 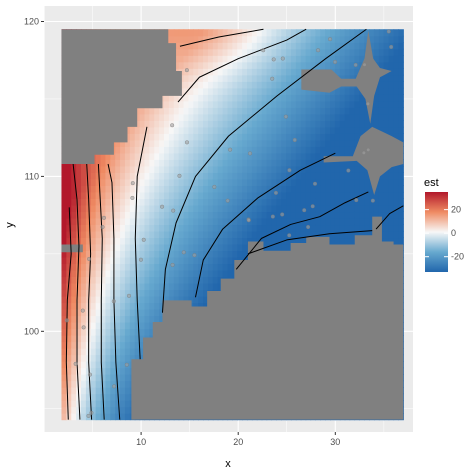 What do you see at coordinates (335, 442) in the screenshot?
I see `x-tick-label: 30` at bounding box center [335, 442].